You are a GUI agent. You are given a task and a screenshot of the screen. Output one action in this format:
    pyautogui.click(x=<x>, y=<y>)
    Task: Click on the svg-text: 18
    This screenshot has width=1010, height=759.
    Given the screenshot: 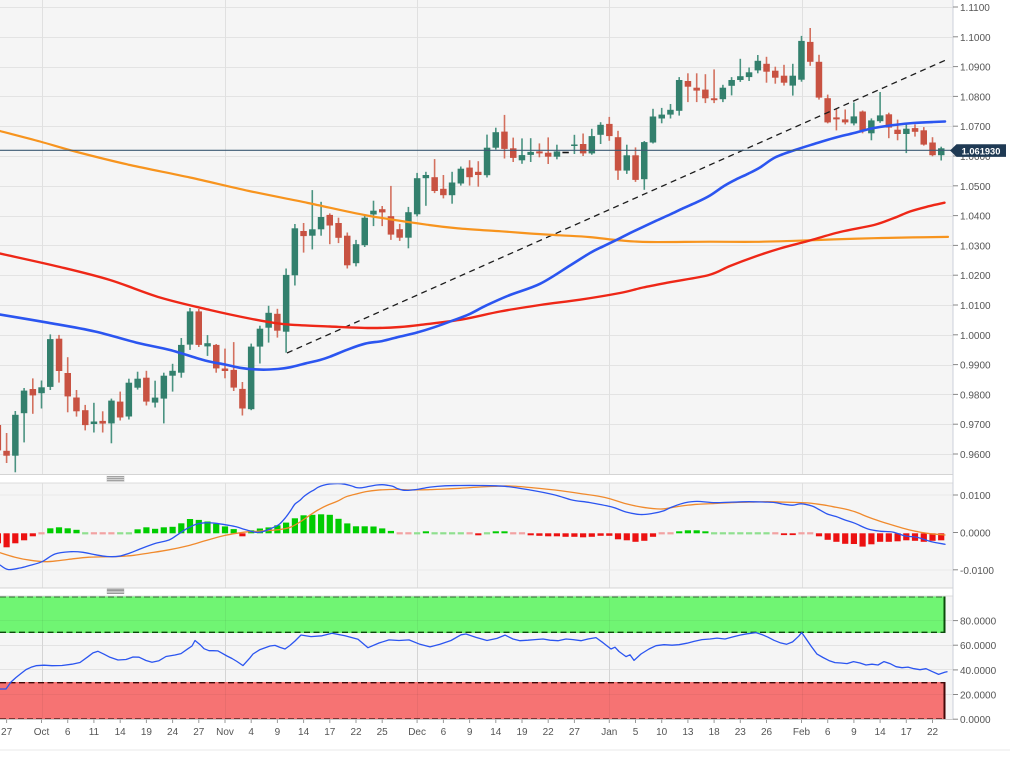 What is the action you would take?
    pyautogui.click(x=715, y=732)
    